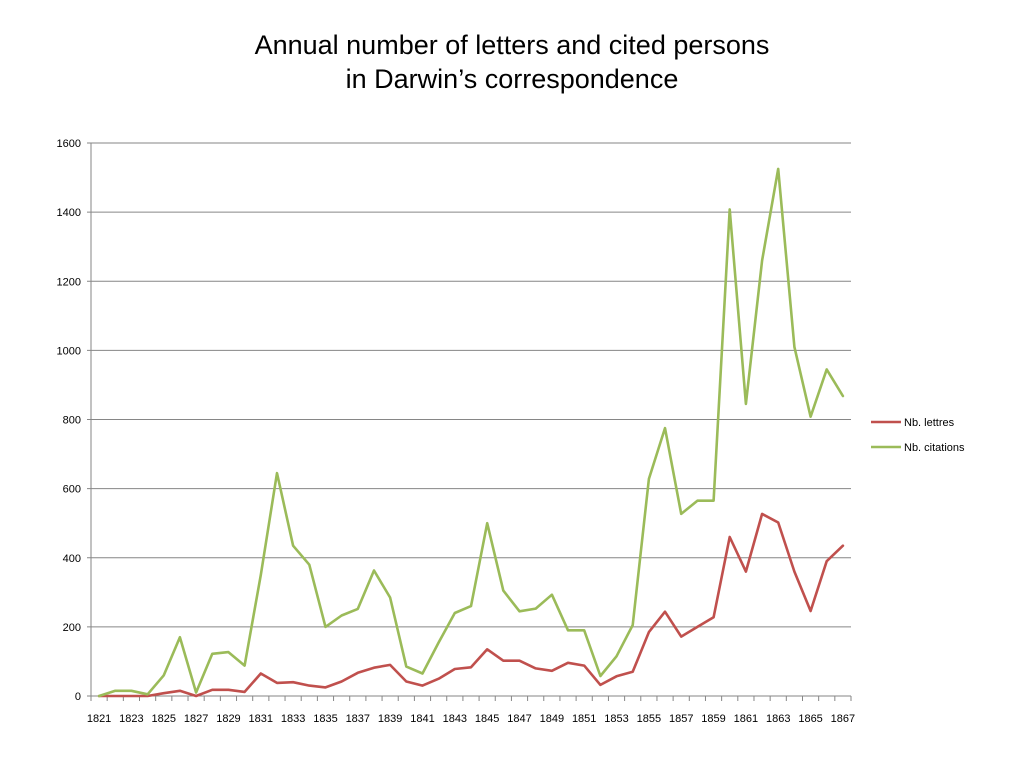 Image resolution: width=1024 pixels, height=768 pixels. What do you see at coordinates (843, 719) in the screenshot?
I see `x-tick-label: 1867` at bounding box center [843, 719].